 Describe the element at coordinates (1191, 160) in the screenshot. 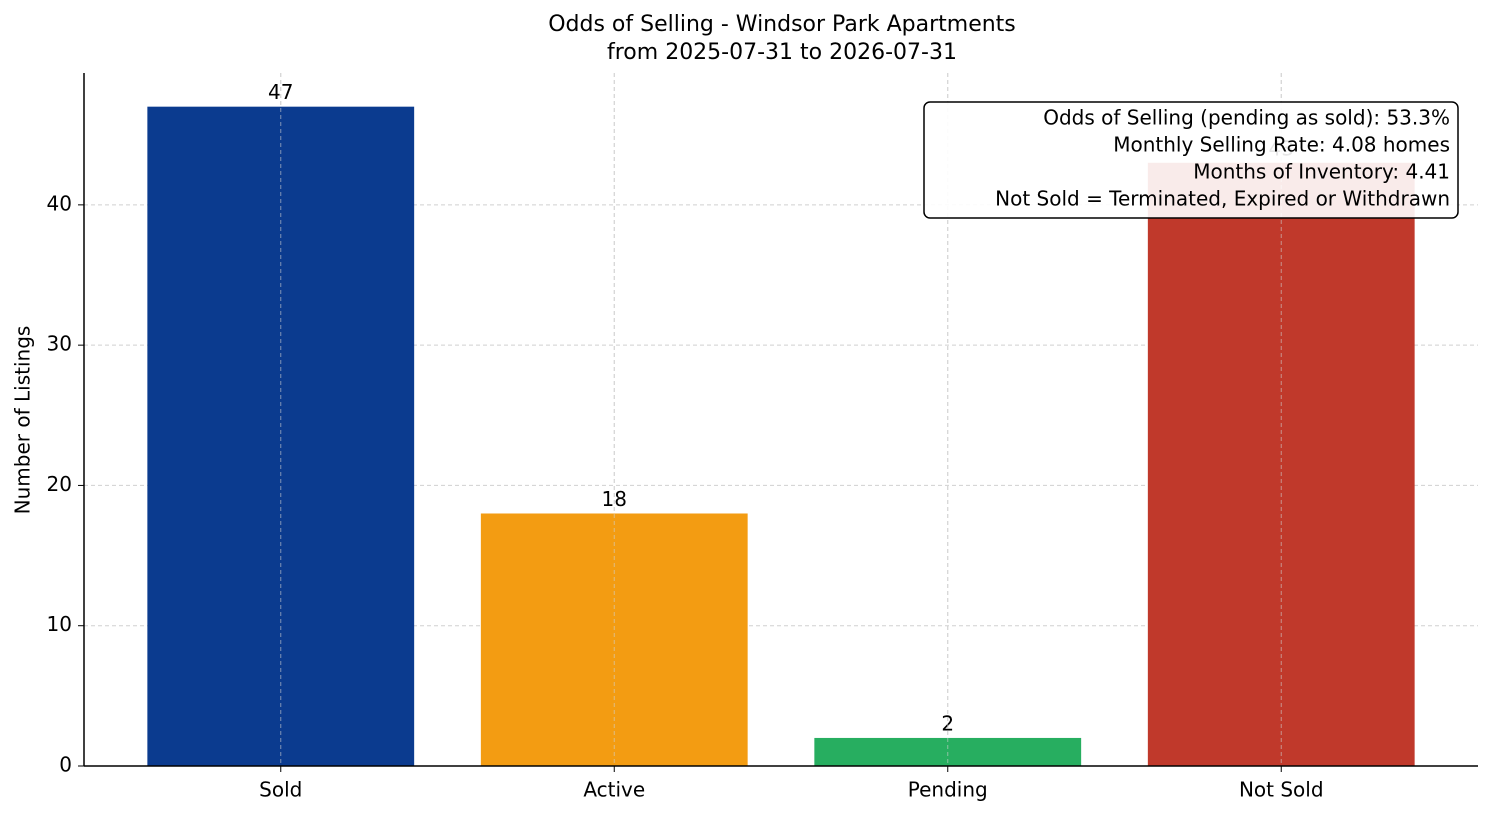

I see `annotation-box` at that location.